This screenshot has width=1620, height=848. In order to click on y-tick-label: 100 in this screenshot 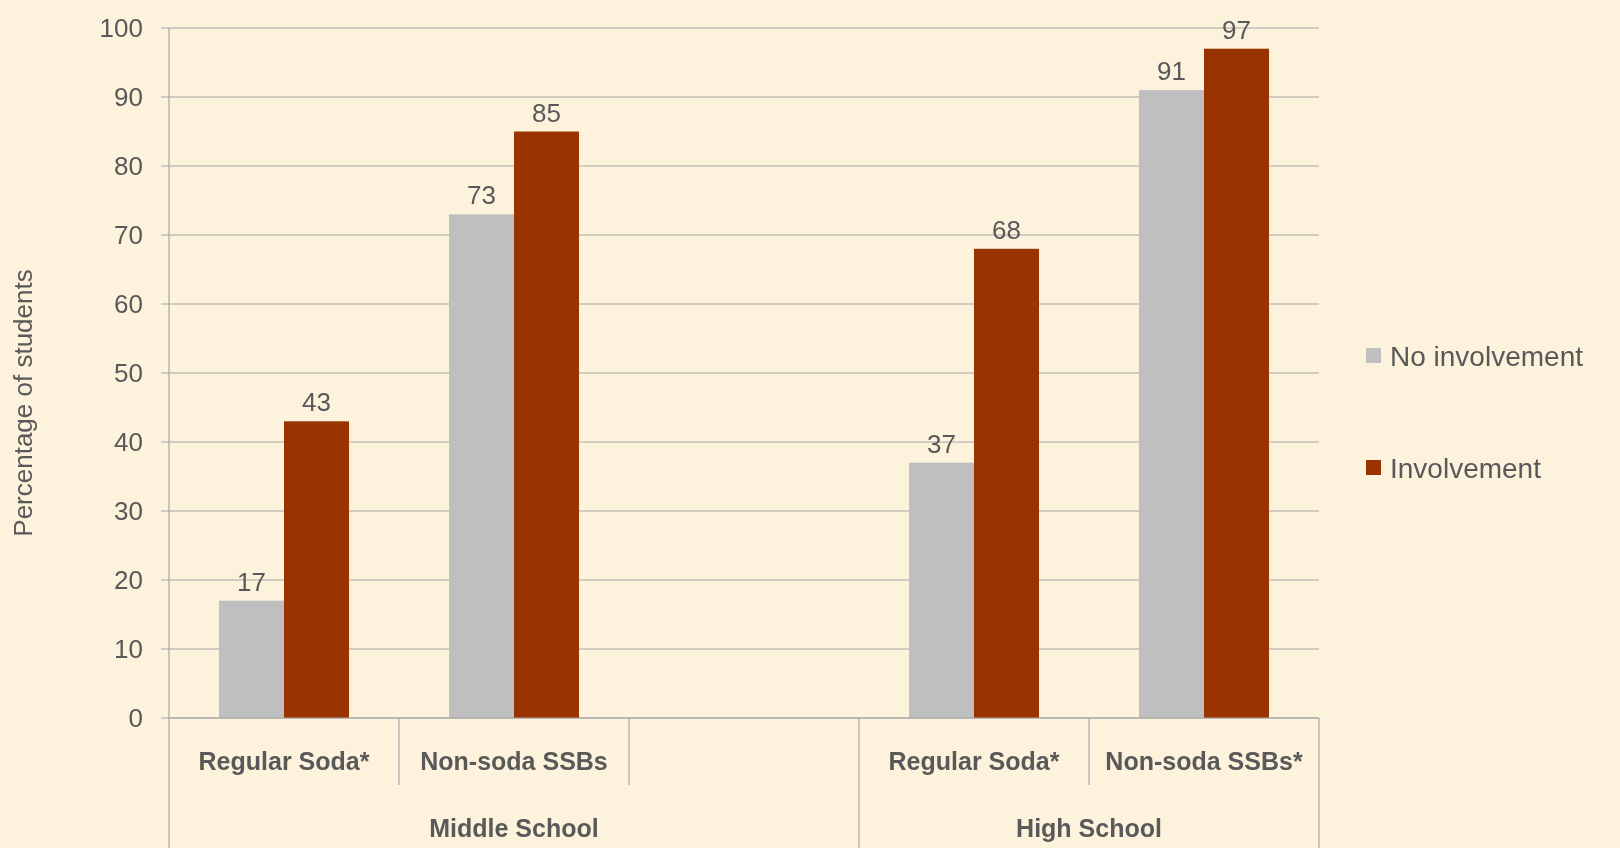, I will do `click(121, 28)`.